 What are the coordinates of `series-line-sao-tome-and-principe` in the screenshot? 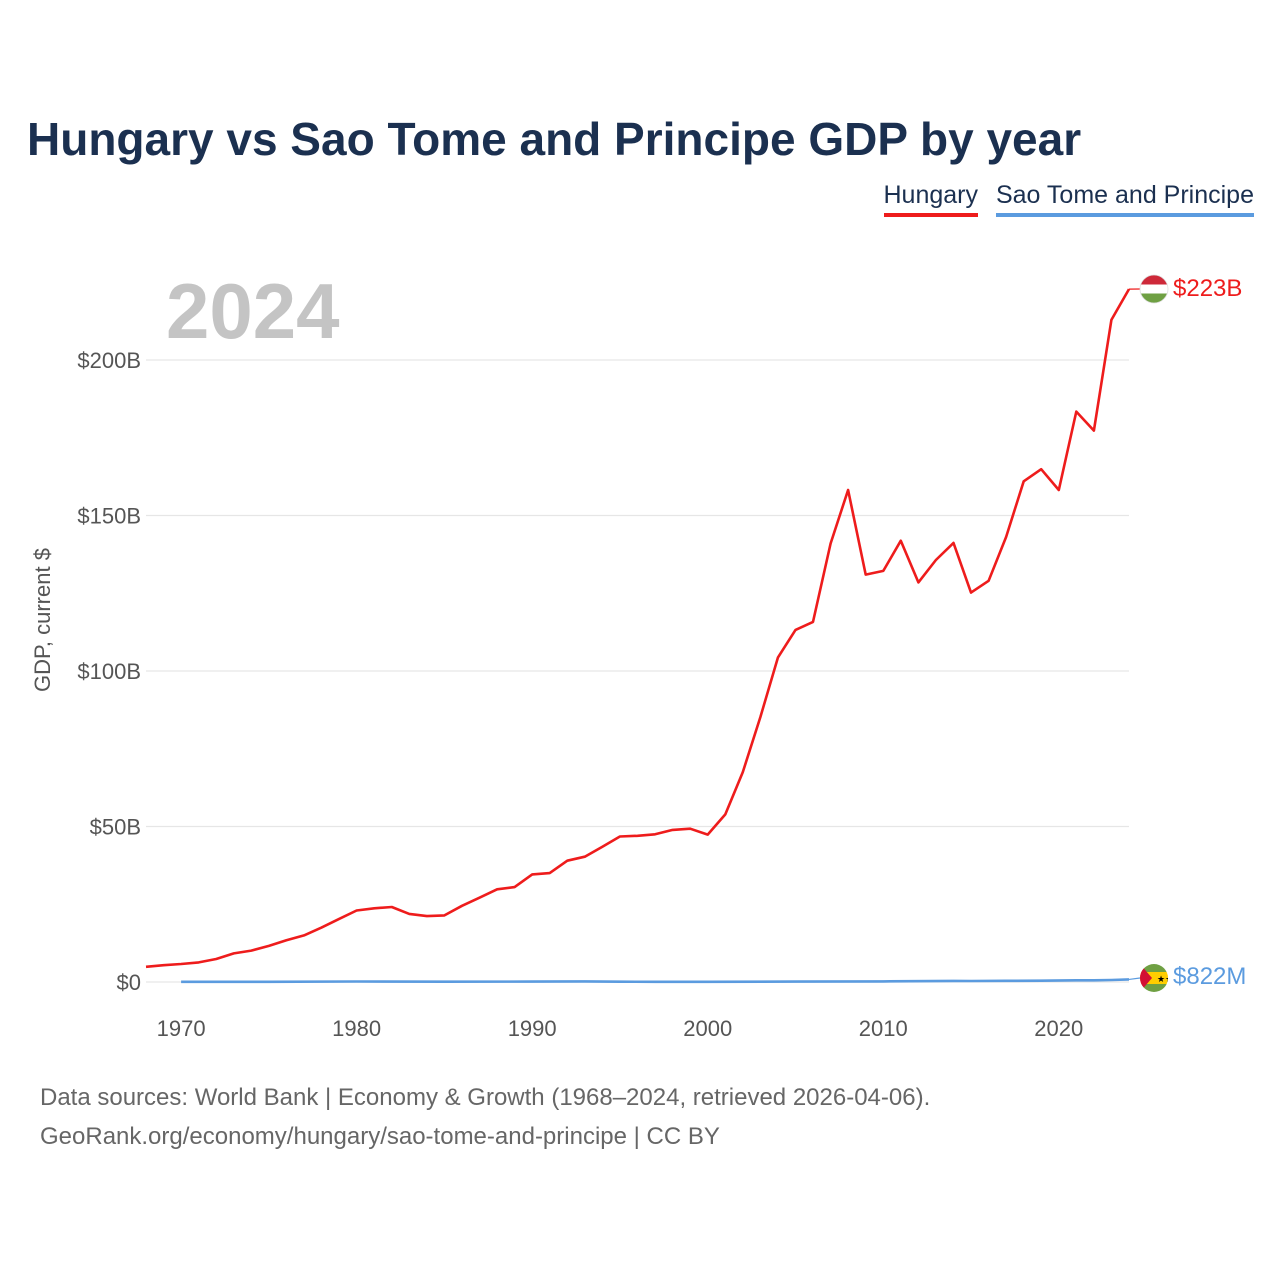 It's located at (655, 981).